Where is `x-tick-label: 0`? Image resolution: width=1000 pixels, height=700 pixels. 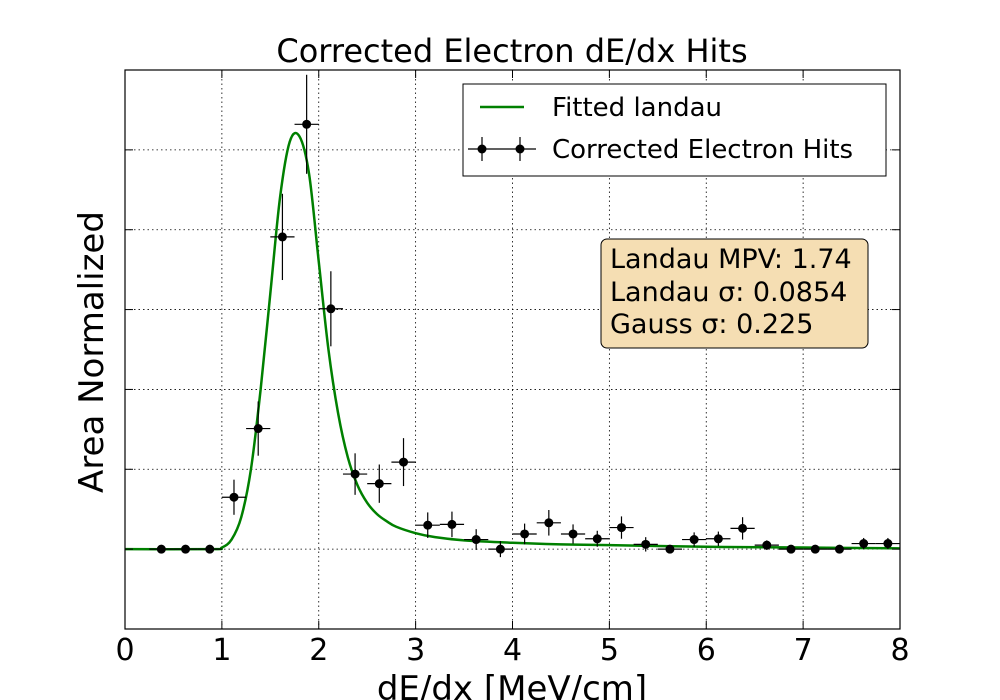
x-tick-label: 0 is located at coordinates (124, 650).